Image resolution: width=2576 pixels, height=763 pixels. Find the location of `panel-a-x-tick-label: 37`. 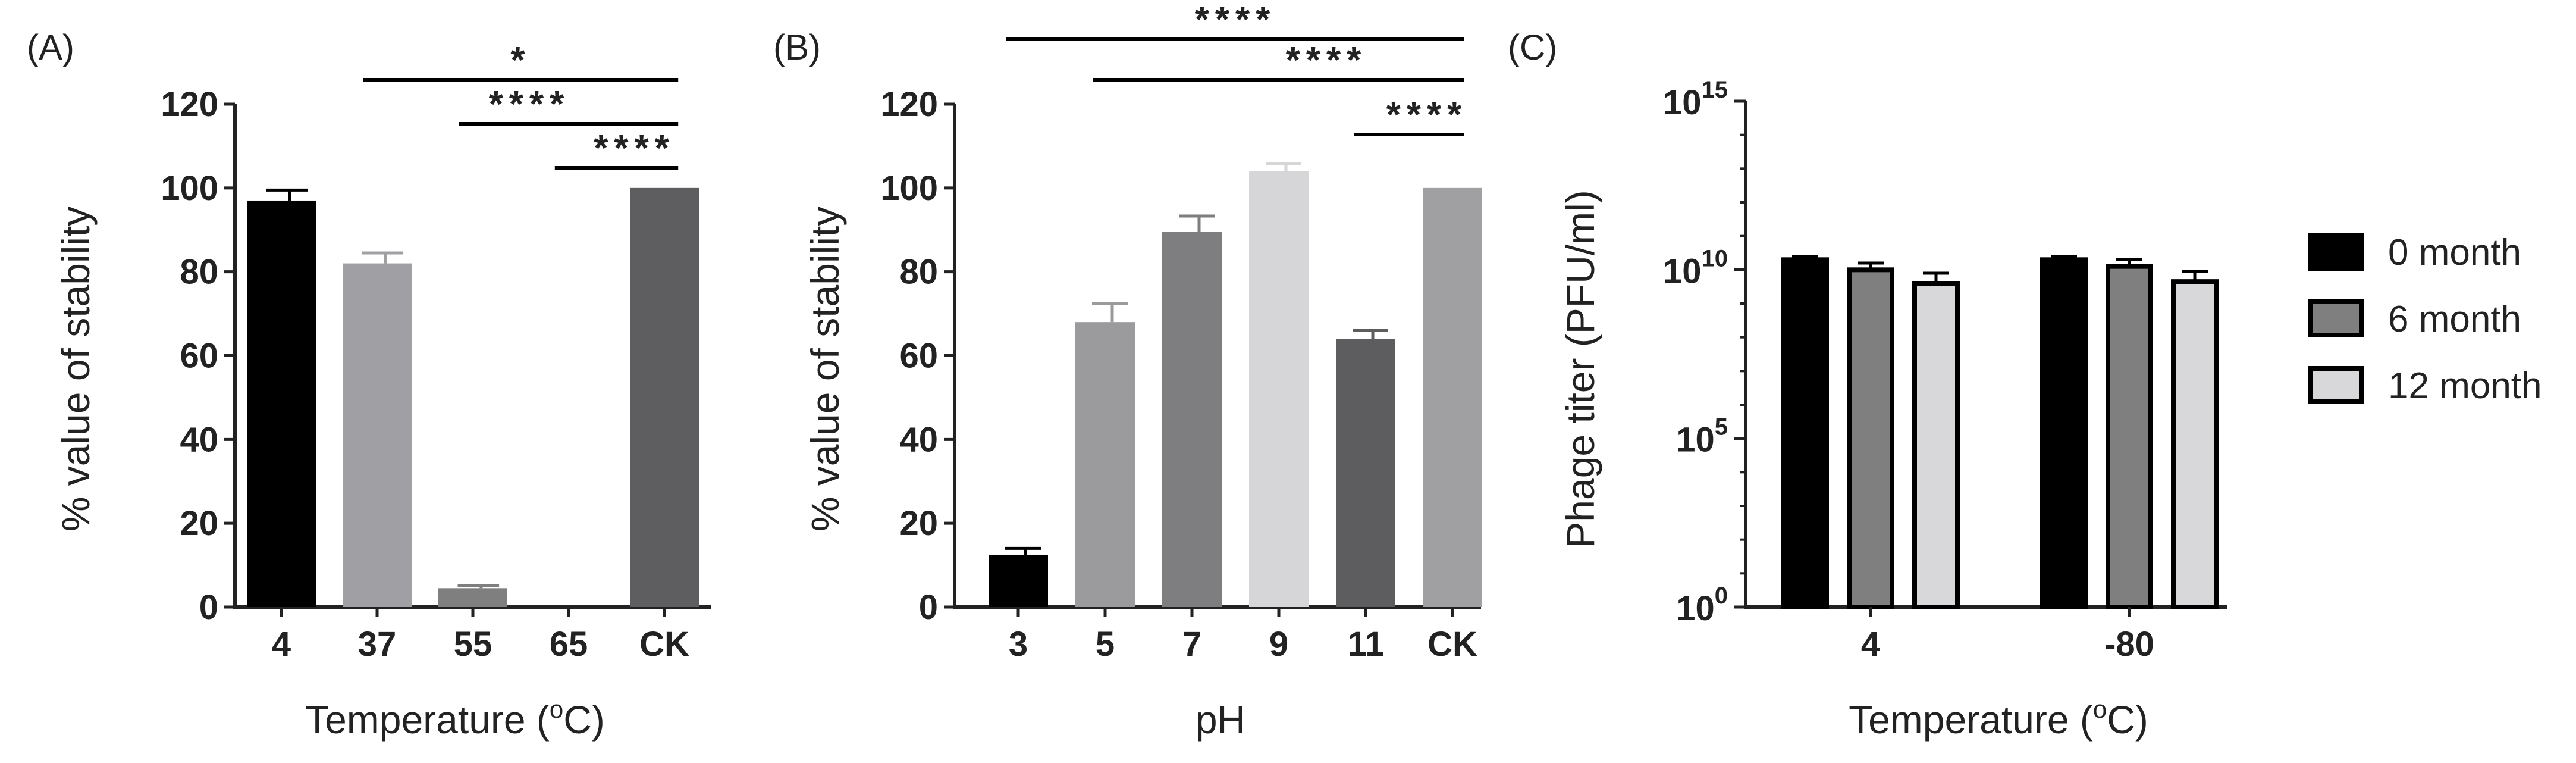

panel-a-x-tick-label: 37 is located at coordinates (377, 644).